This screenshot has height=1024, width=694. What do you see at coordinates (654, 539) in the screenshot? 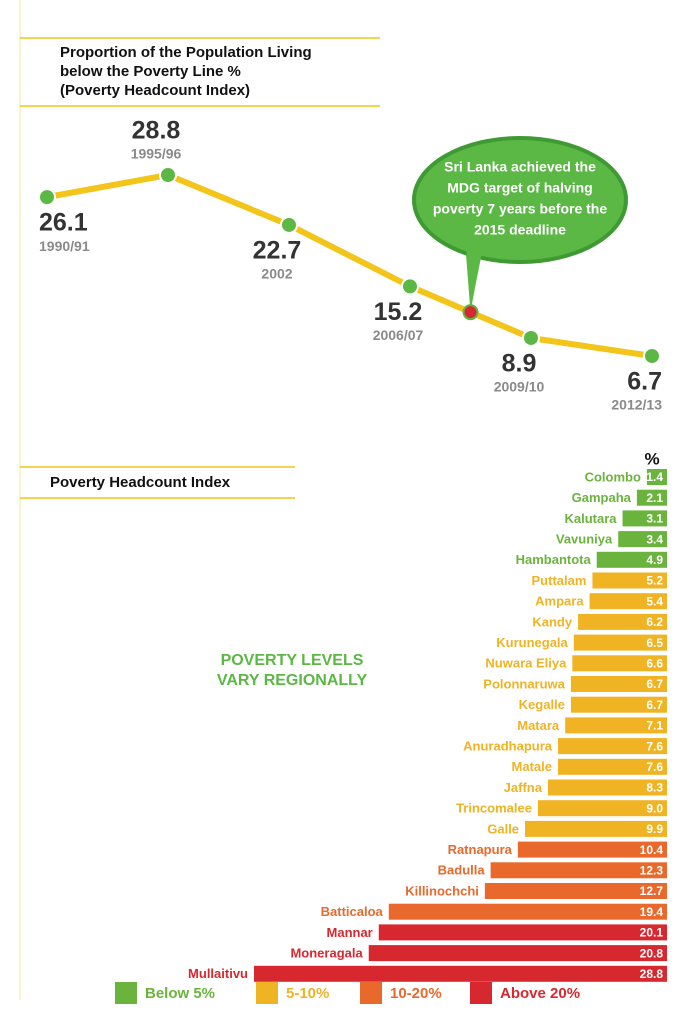
I see `value-label: 3.4` at bounding box center [654, 539].